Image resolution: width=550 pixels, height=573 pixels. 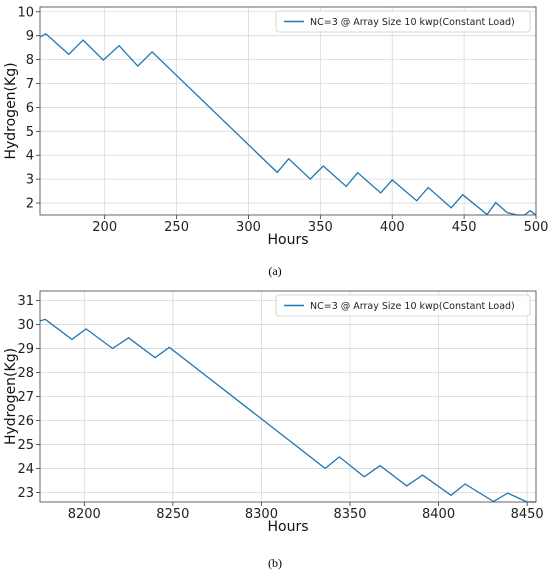 I want to click on y-tick-label: 8, so click(x=30, y=60).